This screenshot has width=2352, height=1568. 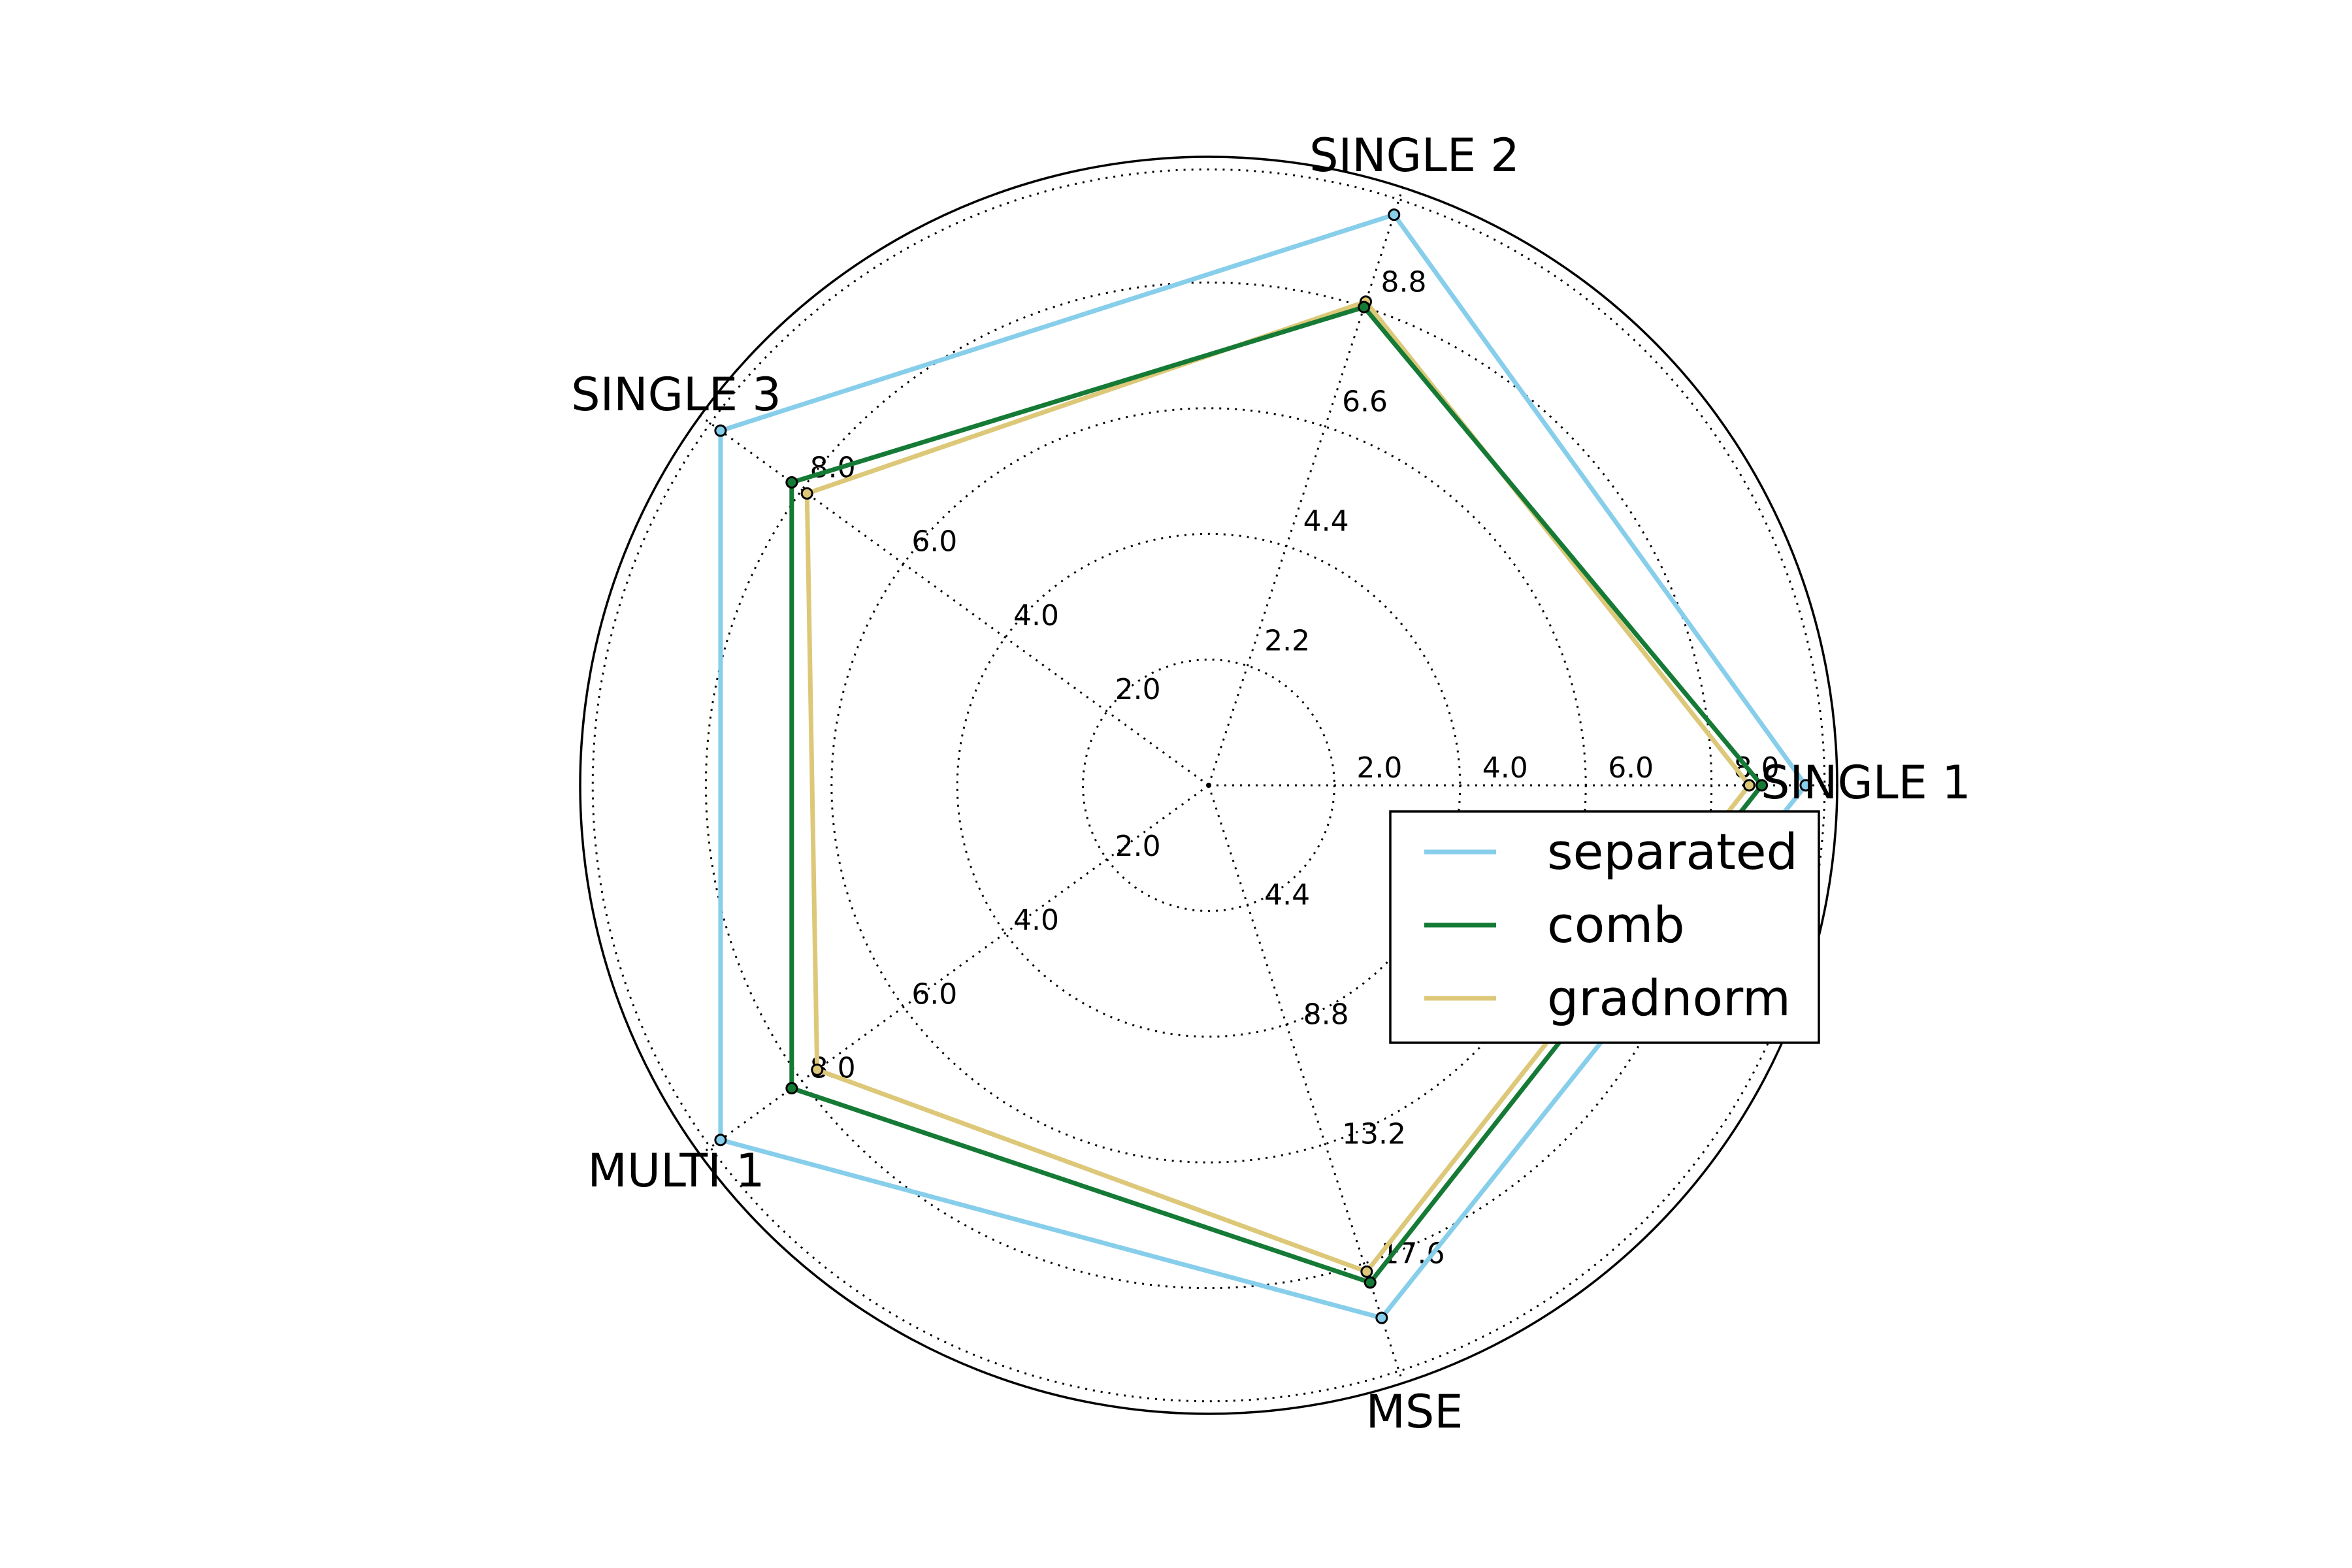 What do you see at coordinates (1374, 1134) in the screenshot?
I see `tick-label-mse-3: 13.2` at bounding box center [1374, 1134].